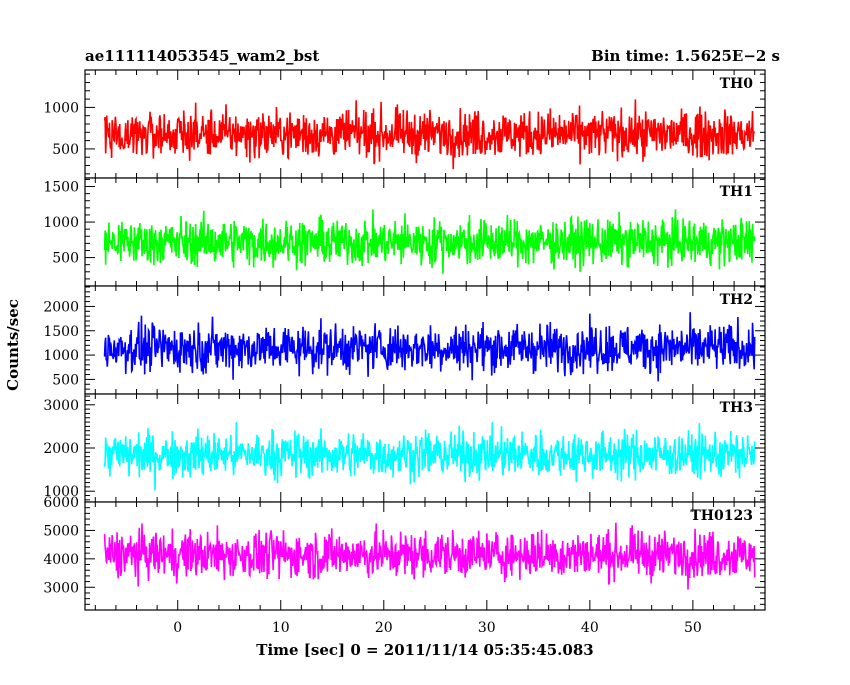  I want to click on panel-th0: 500 1000 TH0, so click(404, 124).